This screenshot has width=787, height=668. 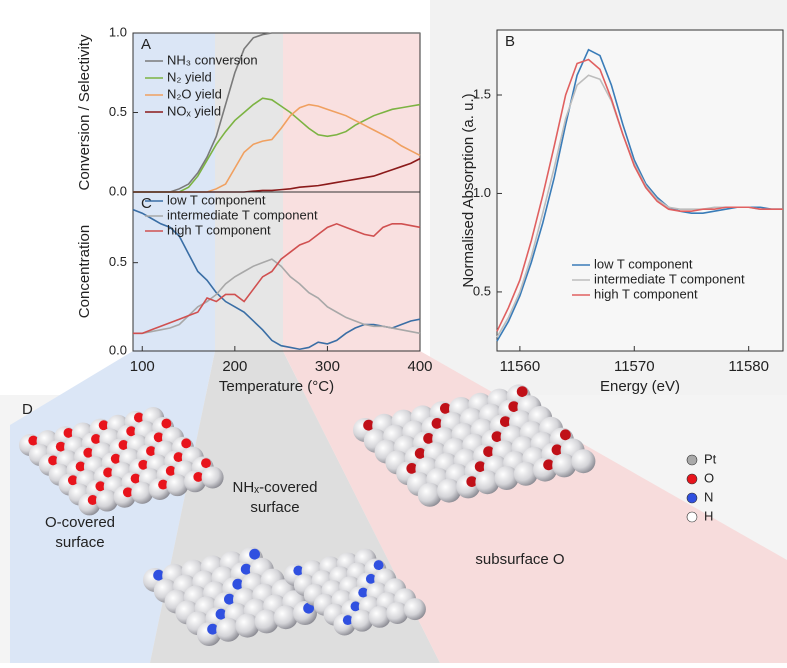 I want to click on legend-label: NOₓ yield, so click(x=194, y=110).